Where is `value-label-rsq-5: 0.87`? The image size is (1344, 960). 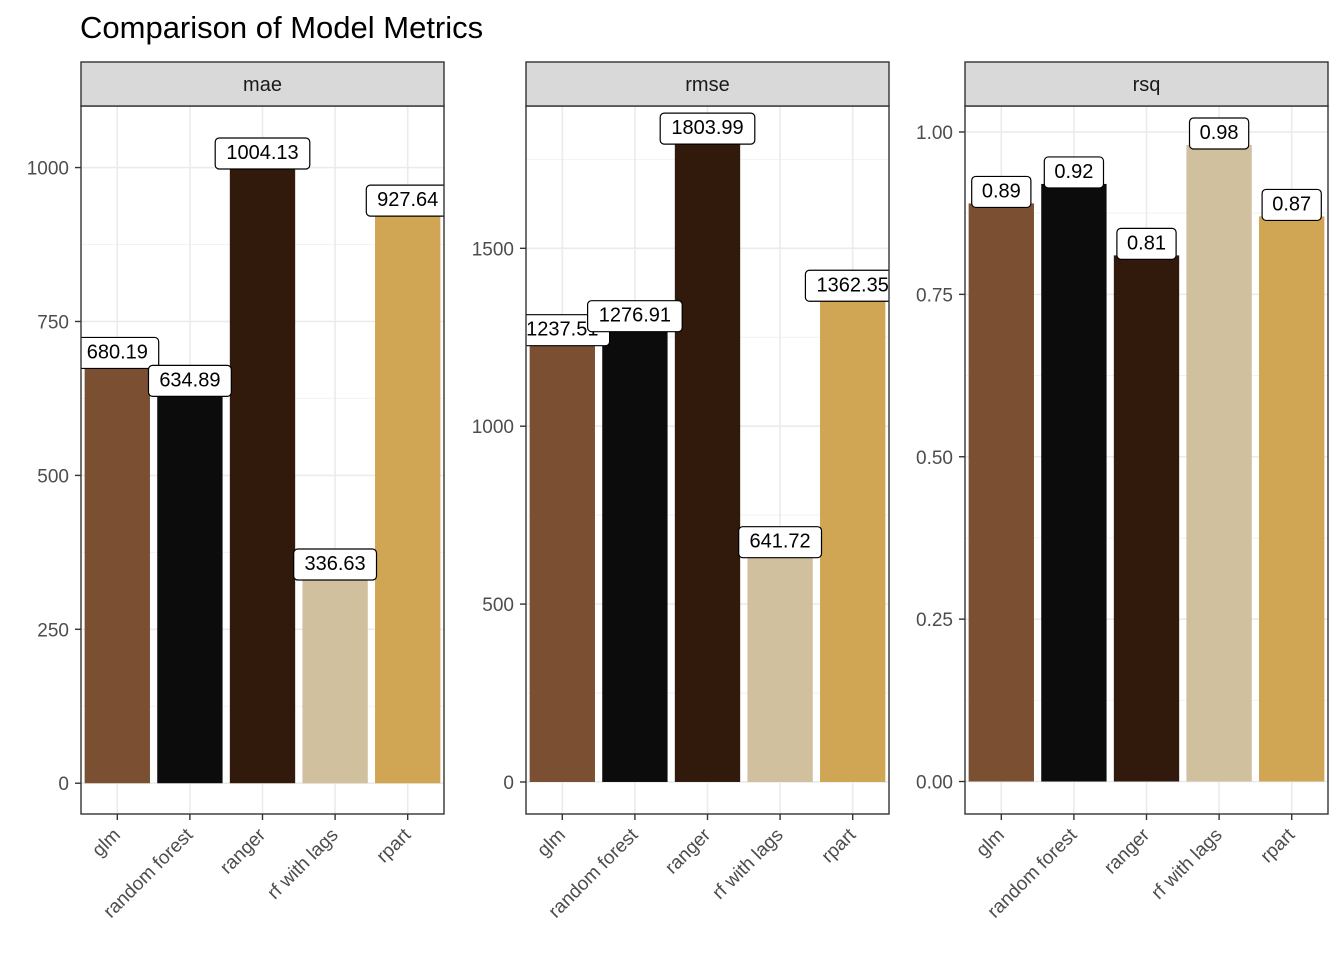 value-label-rsq-5: 0.87 is located at coordinates (1291, 204).